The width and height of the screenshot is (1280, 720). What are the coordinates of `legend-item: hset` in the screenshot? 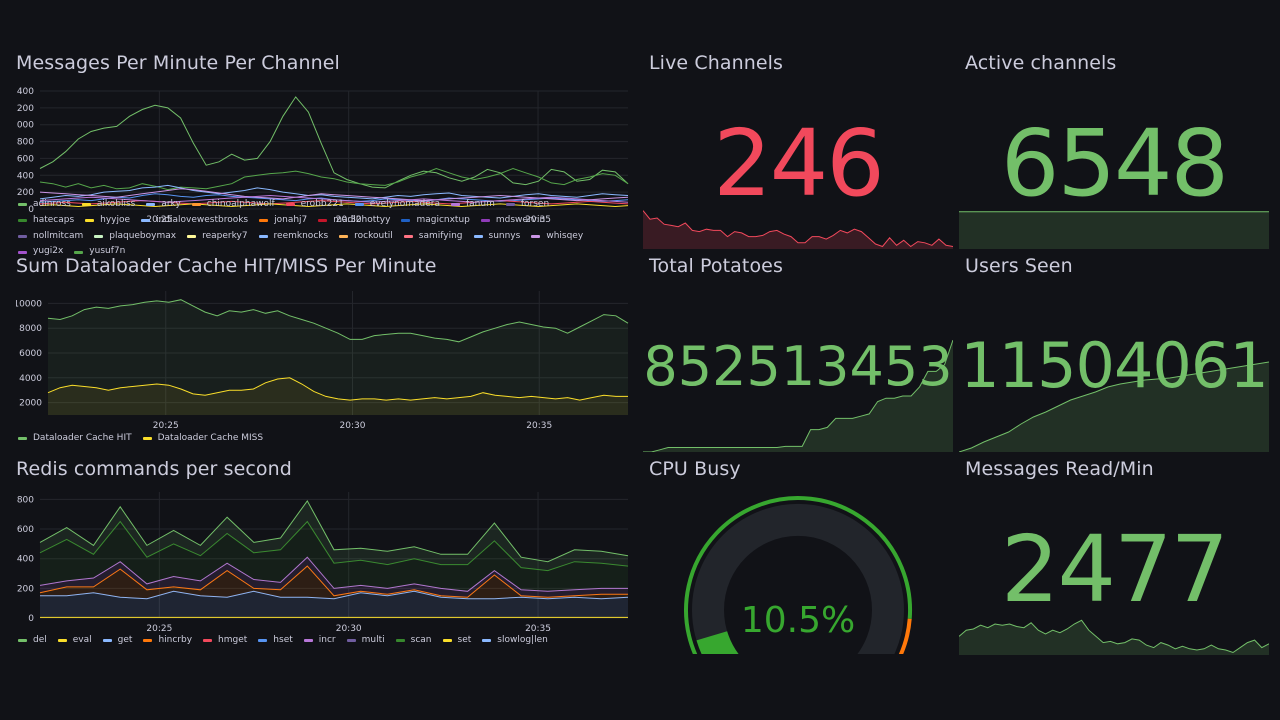 It's located at (275, 641).